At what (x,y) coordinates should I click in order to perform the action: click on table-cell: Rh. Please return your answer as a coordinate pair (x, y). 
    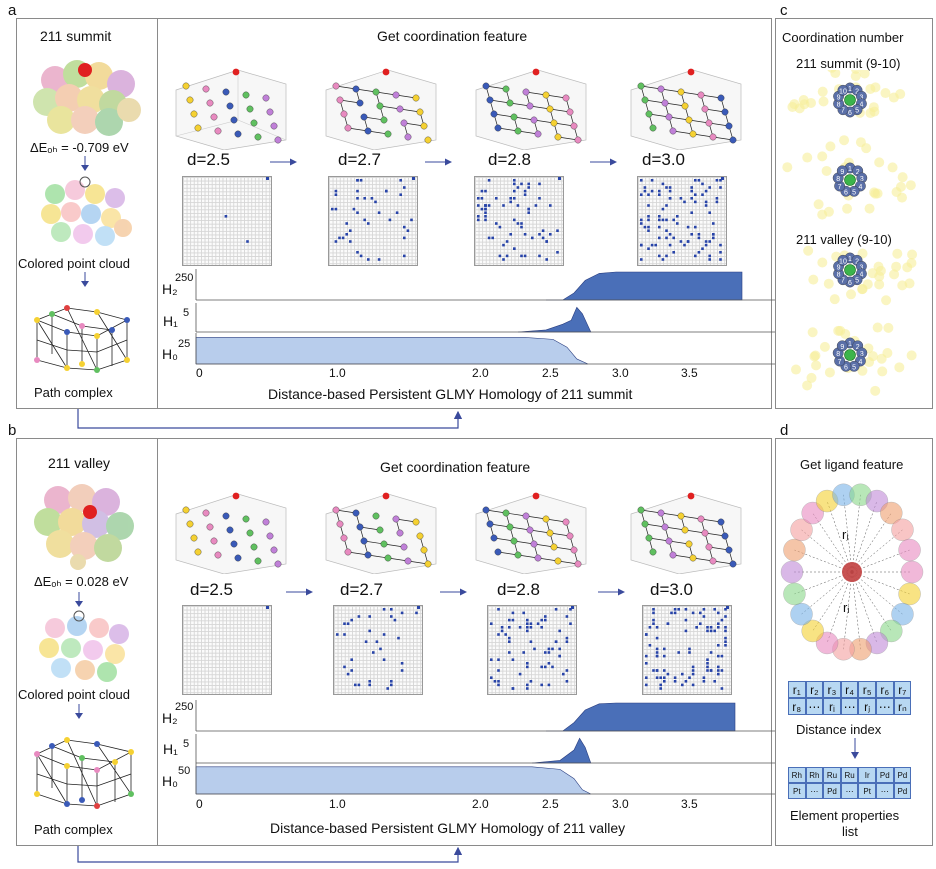
    Looking at the image, I should click on (797, 775).